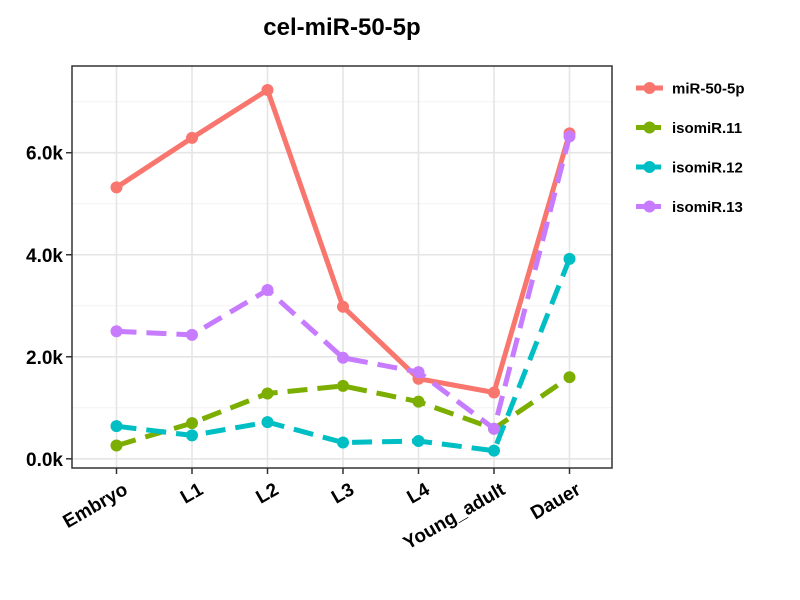 The image size is (800, 600). Describe the element at coordinates (341, 27) in the screenshot. I see `chart-title: cel-miR-50-5p` at that location.